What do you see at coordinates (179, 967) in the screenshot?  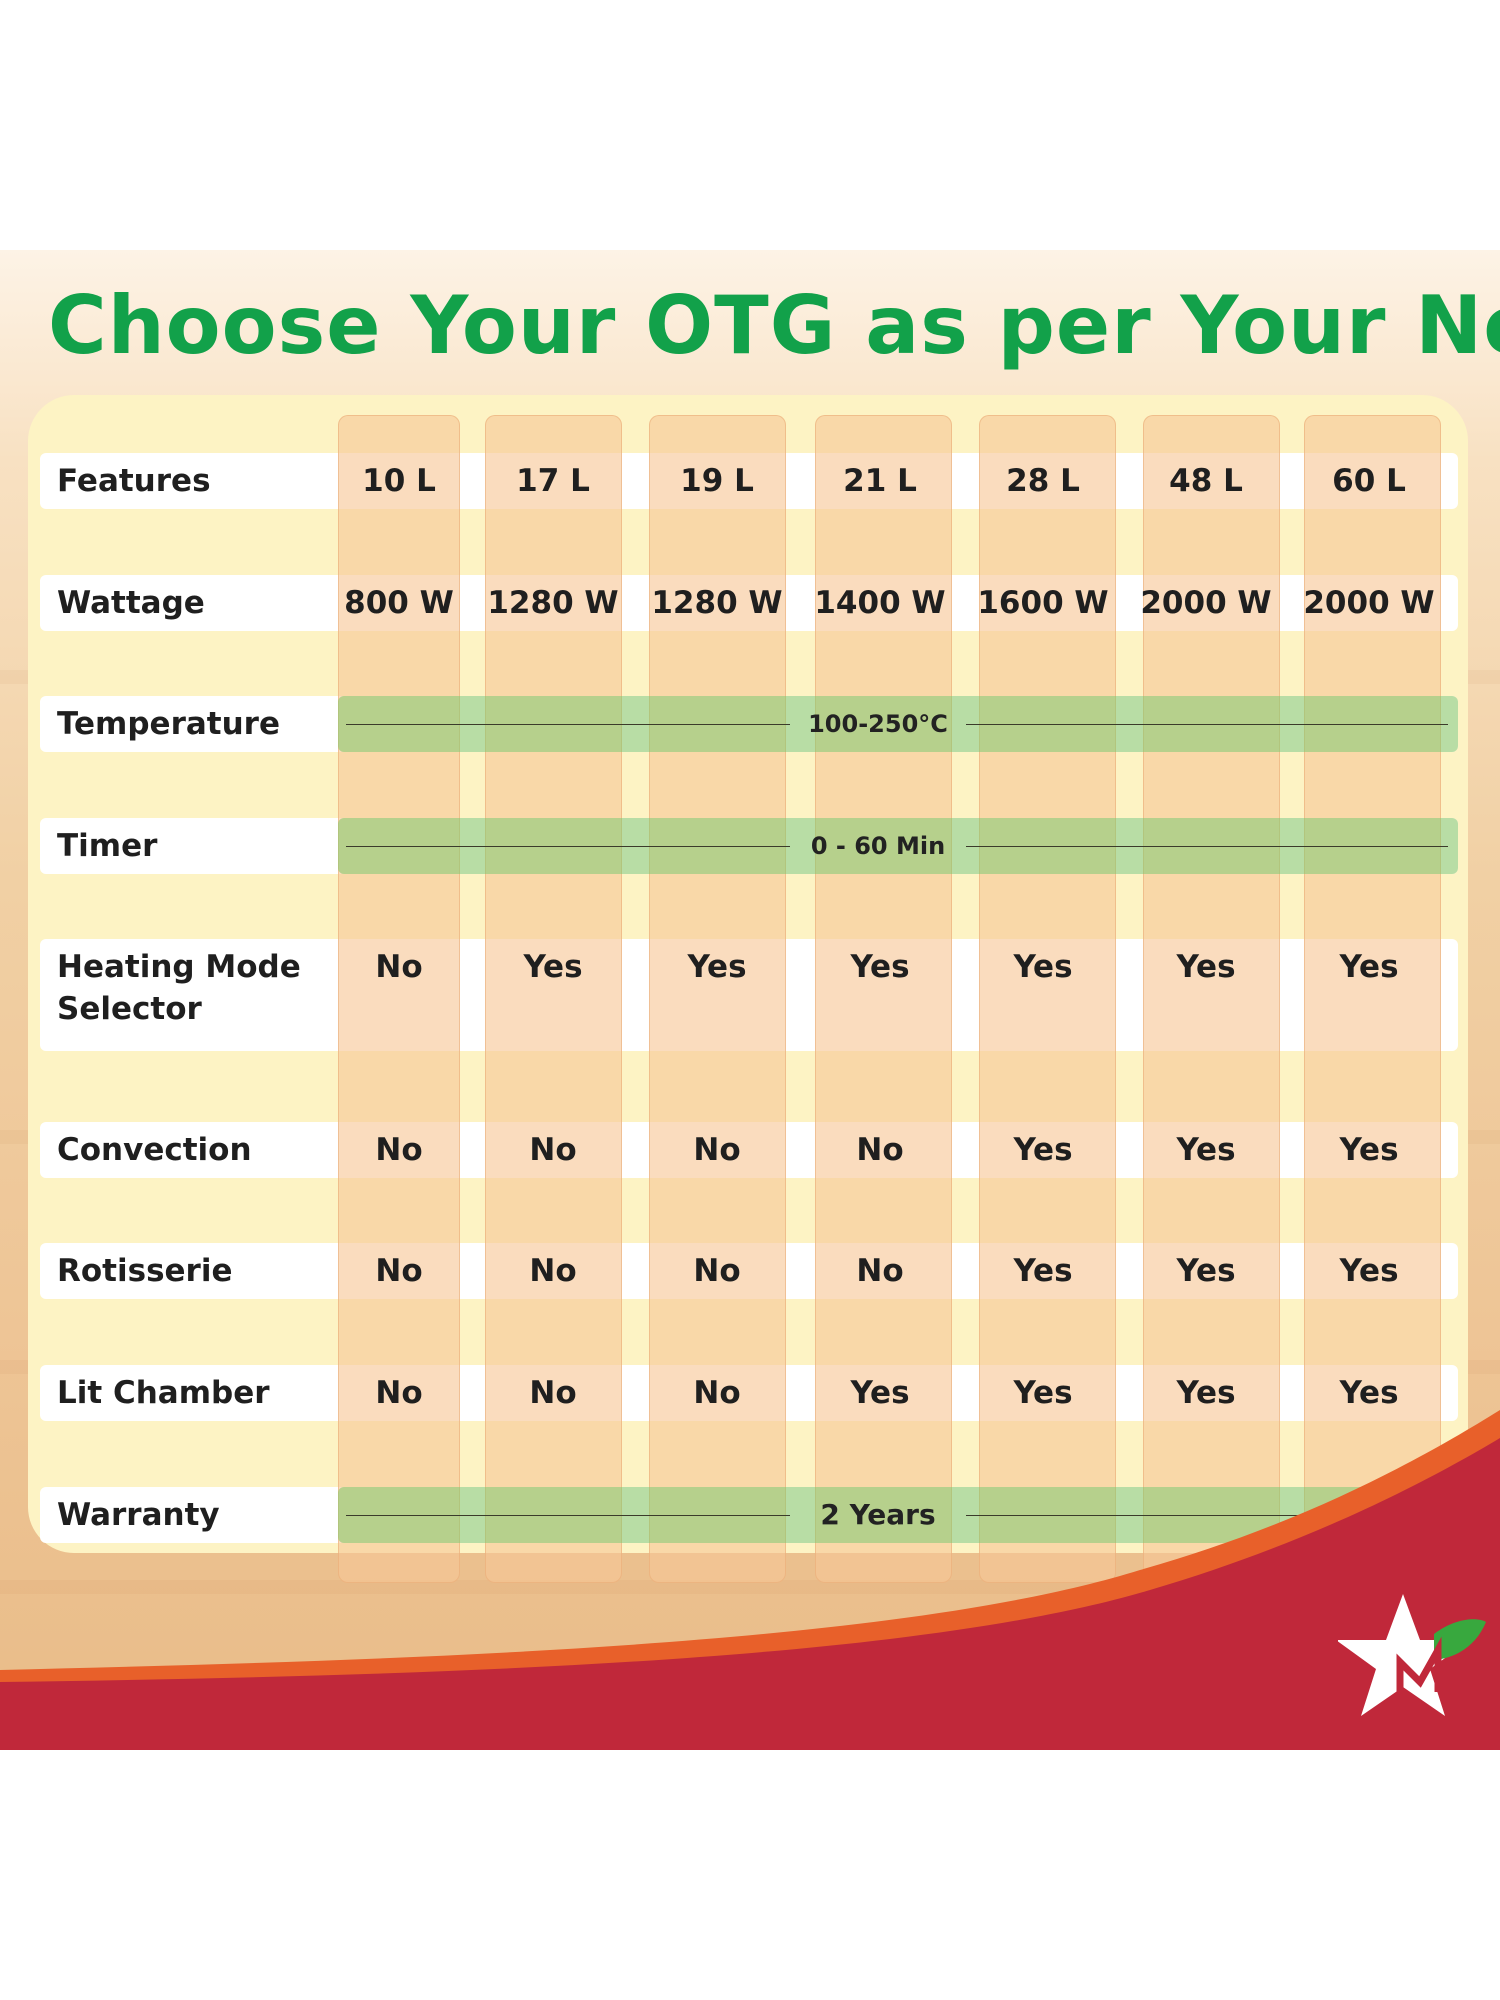 I see `heating-mode-label-line1: Heating Mode` at bounding box center [179, 967].